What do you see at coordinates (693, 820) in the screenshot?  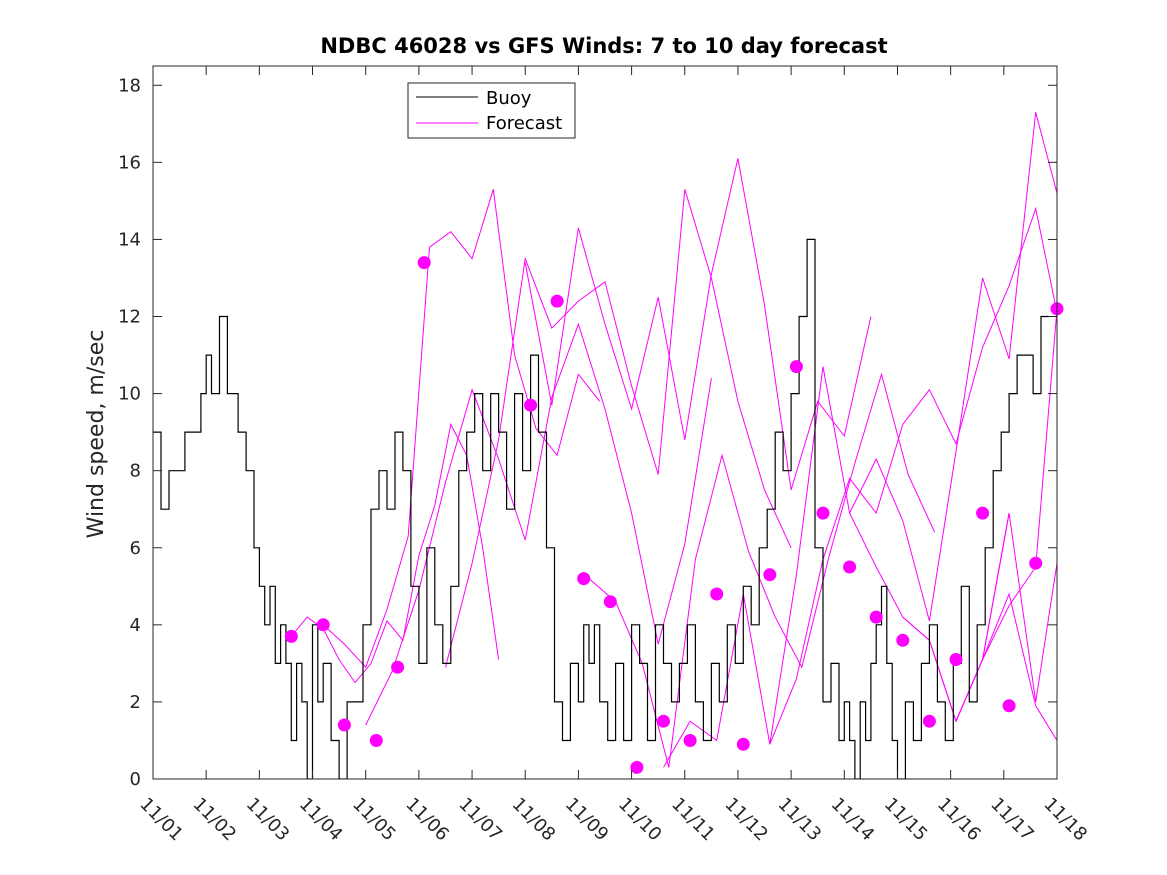 I see `x-tick-label: 11/11` at bounding box center [693, 820].